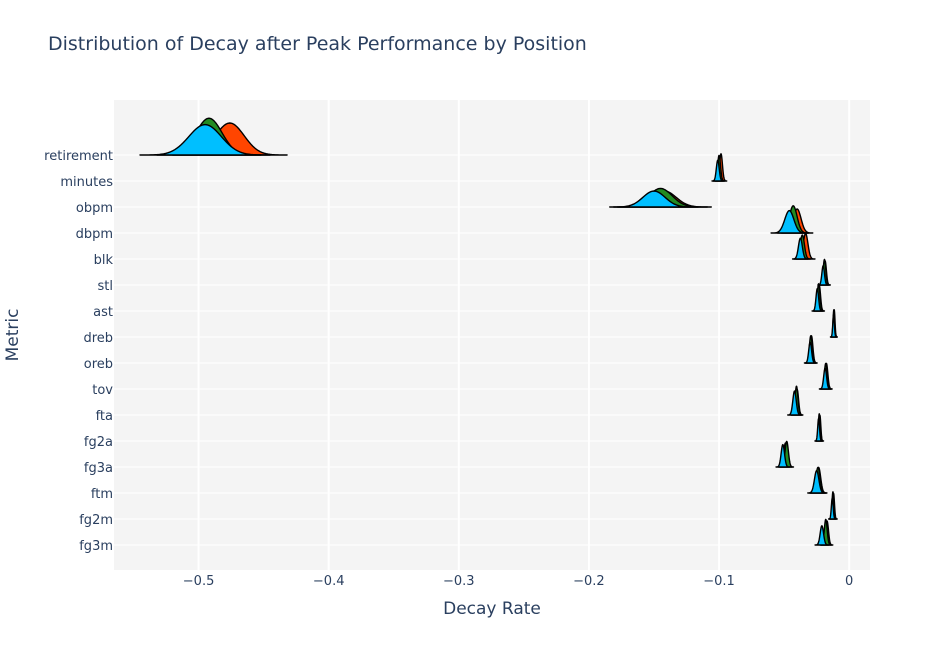  I want to click on x-tick-label: −0.4, so click(329, 581).